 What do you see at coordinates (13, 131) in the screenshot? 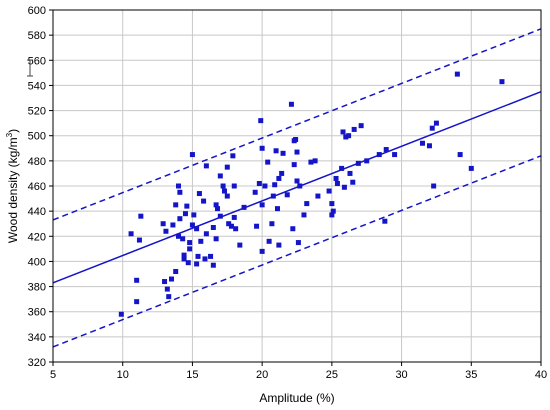
I see `y-axis-title-close: )` at bounding box center [13, 131].